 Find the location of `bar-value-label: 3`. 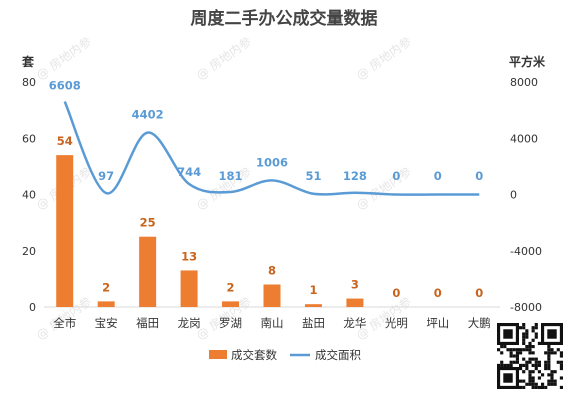

bar-value-label: 3 is located at coordinates (355, 285).